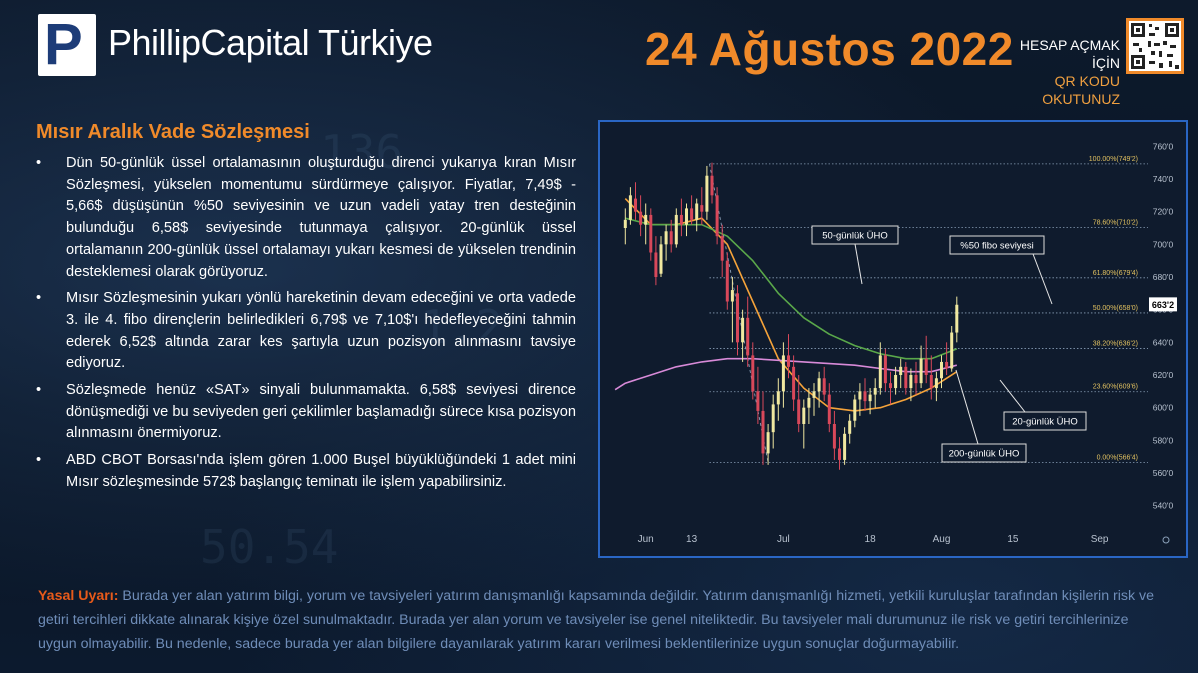 This screenshot has width=1198, height=673. I want to click on y-tick-label: 560'0, so click(1163, 473).